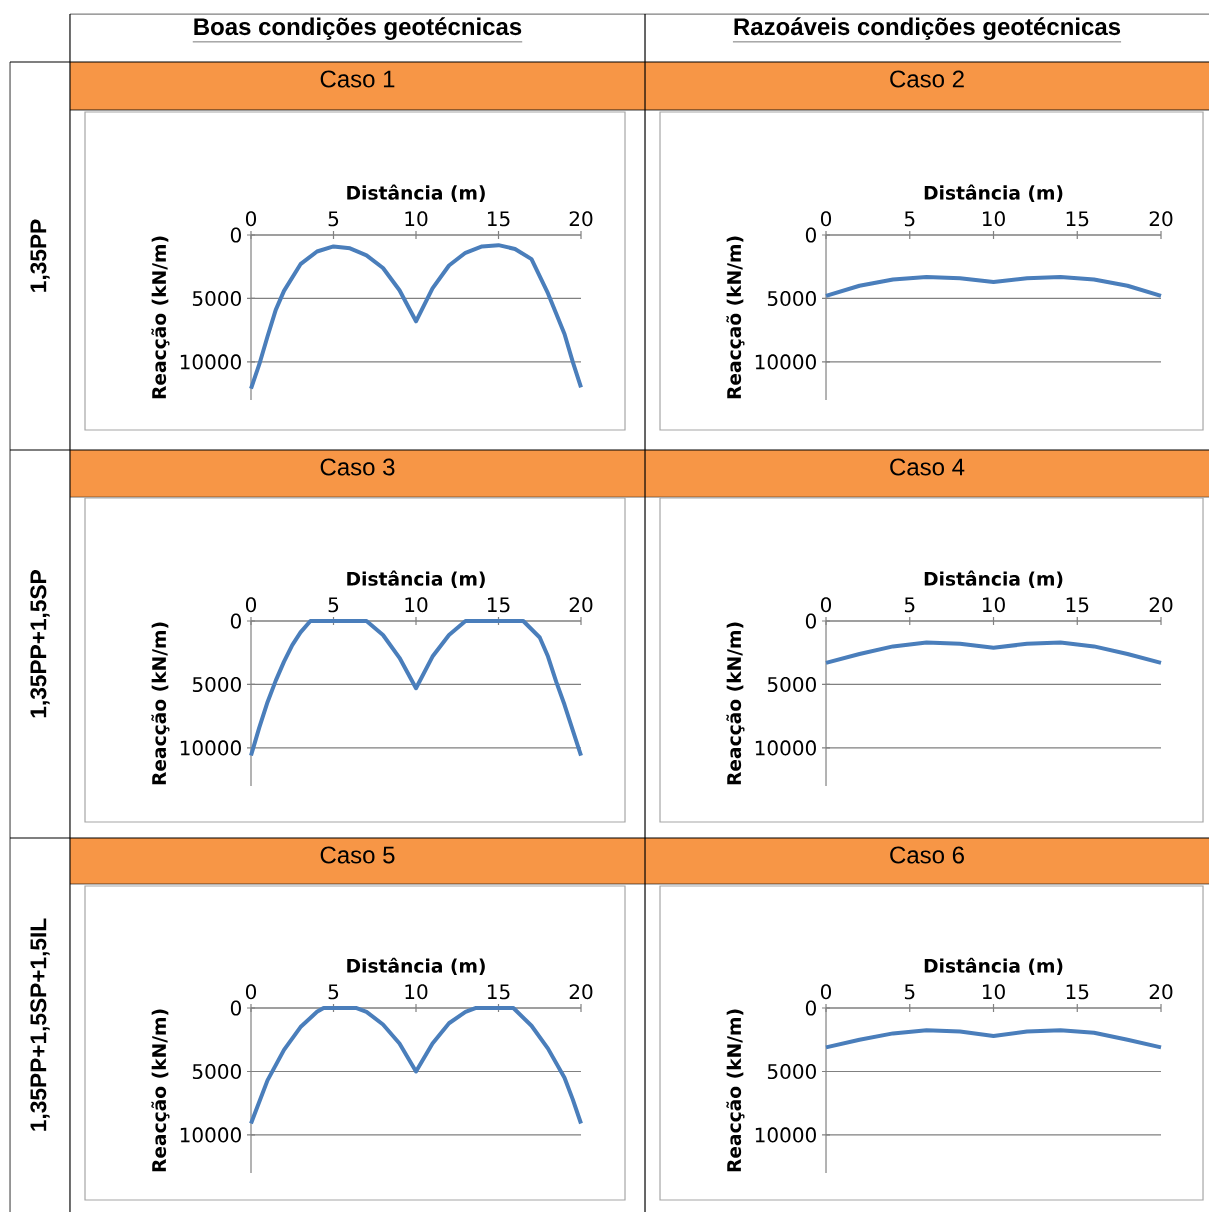  I want to click on text: Razoáveis condições geotécnicas, so click(927, 28).